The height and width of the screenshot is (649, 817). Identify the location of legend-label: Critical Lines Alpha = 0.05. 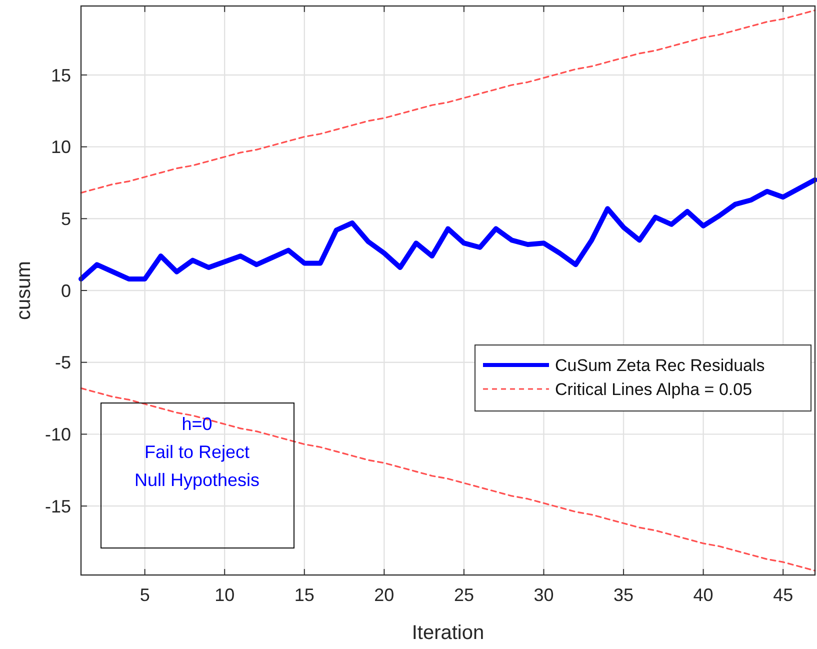
(653, 389).